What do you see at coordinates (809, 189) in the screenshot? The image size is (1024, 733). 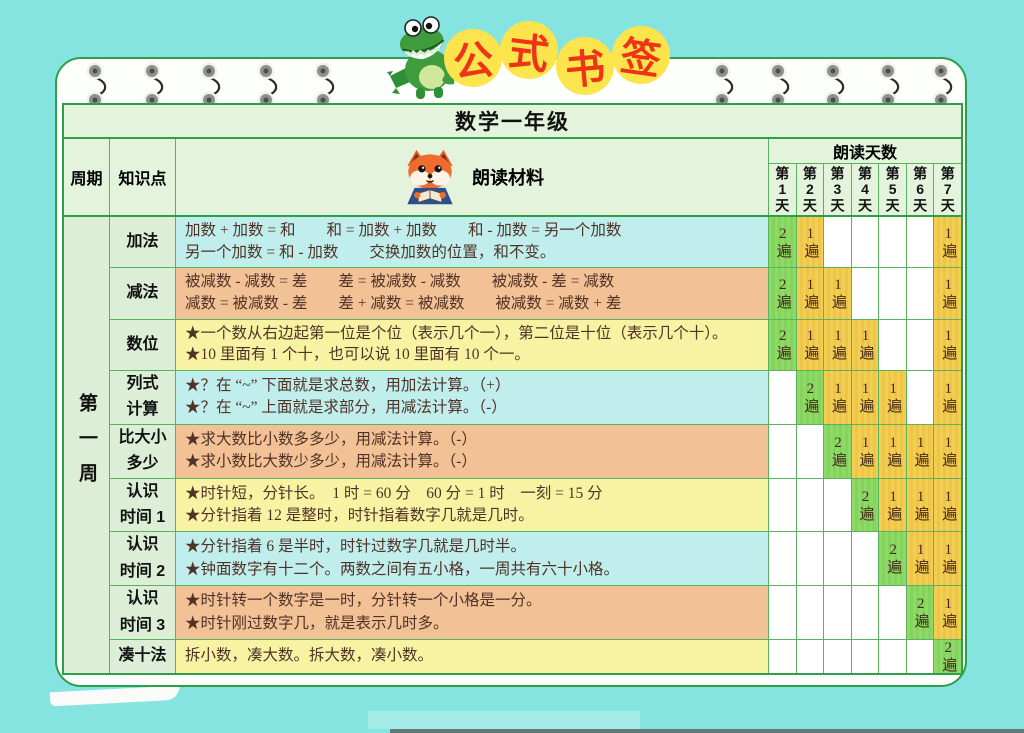 I see `day-header-2: 第2天` at bounding box center [809, 189].